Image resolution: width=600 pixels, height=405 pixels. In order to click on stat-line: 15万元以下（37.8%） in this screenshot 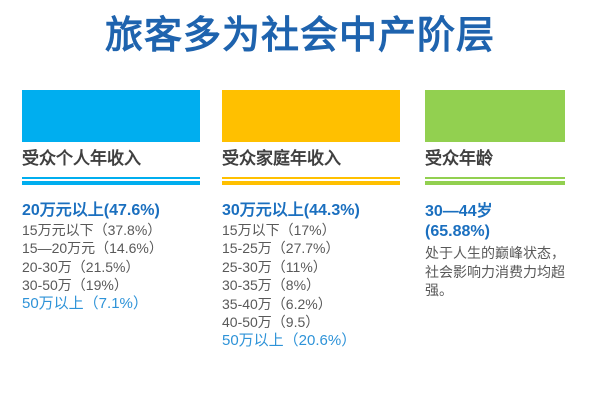, I will do `click(92, 229)`.